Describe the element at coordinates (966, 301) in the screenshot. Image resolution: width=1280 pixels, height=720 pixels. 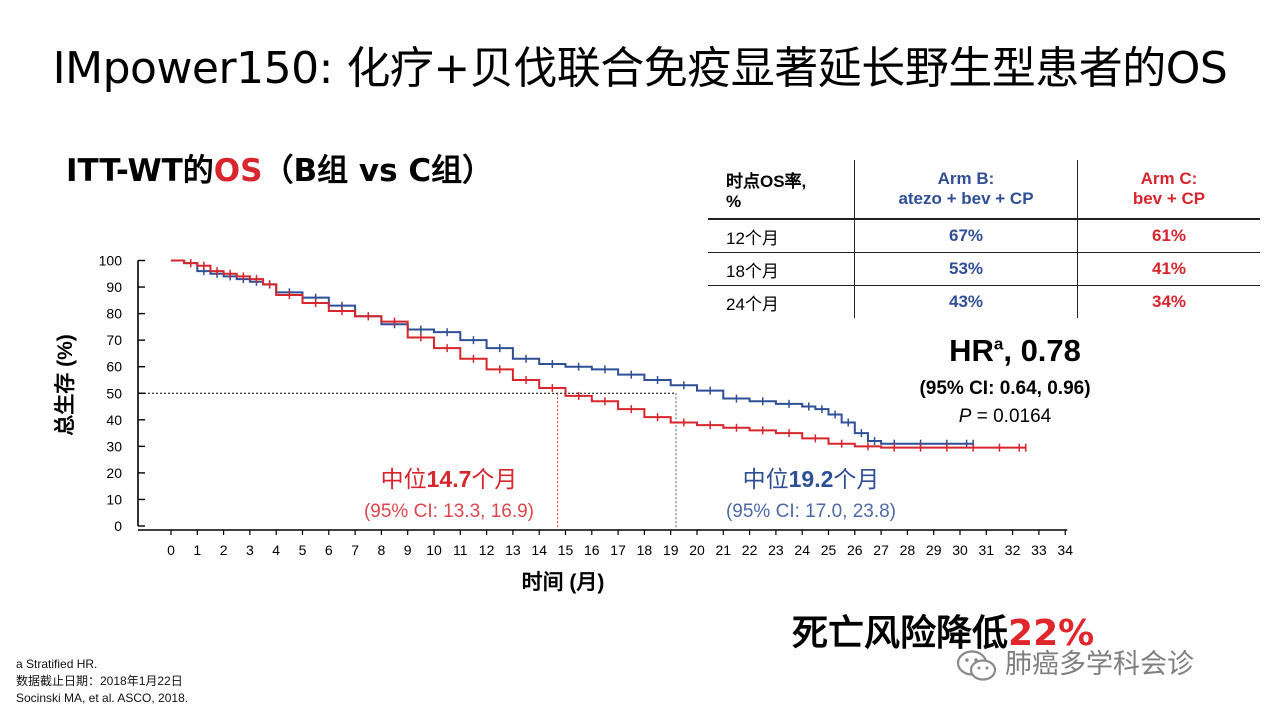
I see `row-arm-b-value: 43%` at that location.